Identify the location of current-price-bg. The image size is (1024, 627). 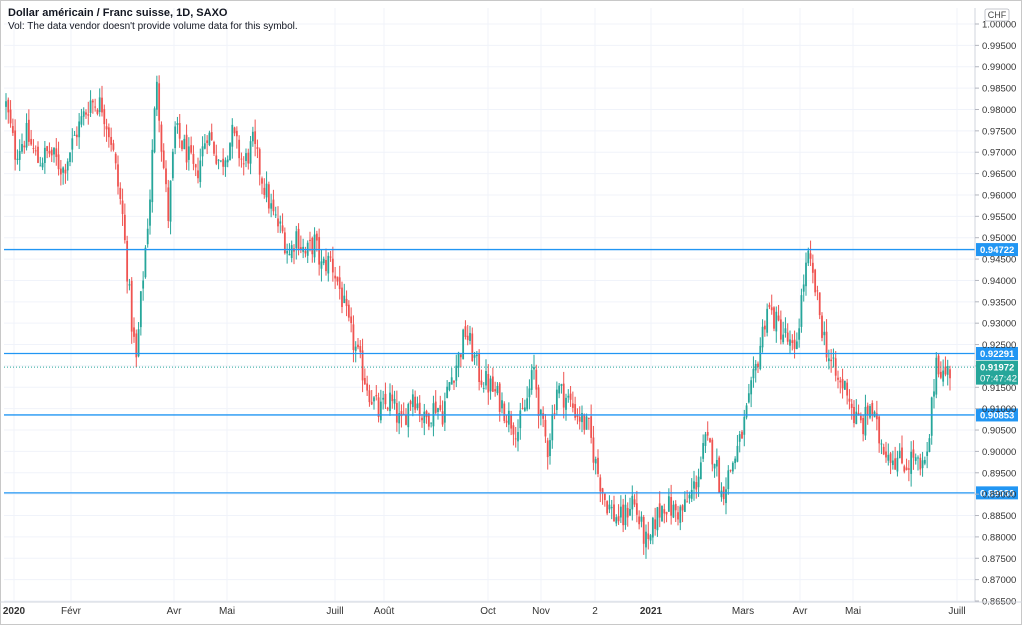
(997, 372).